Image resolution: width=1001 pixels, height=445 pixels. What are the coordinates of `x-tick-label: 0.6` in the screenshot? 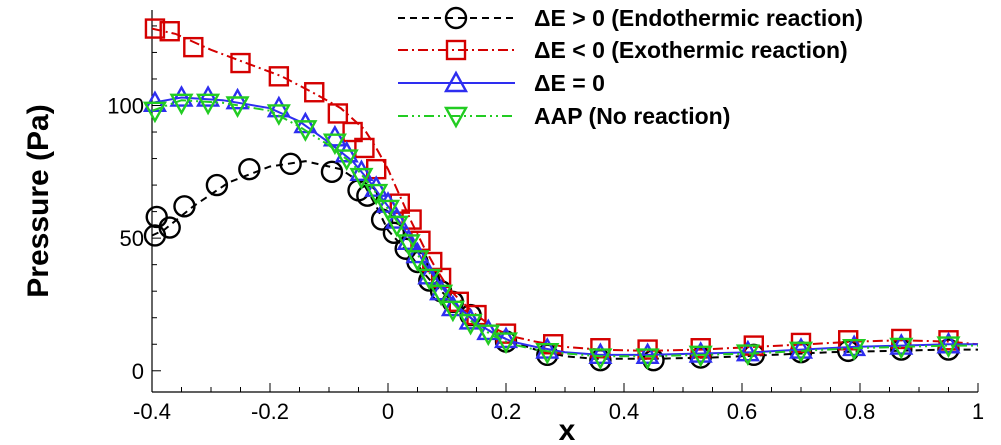 It's located at (742, 411).